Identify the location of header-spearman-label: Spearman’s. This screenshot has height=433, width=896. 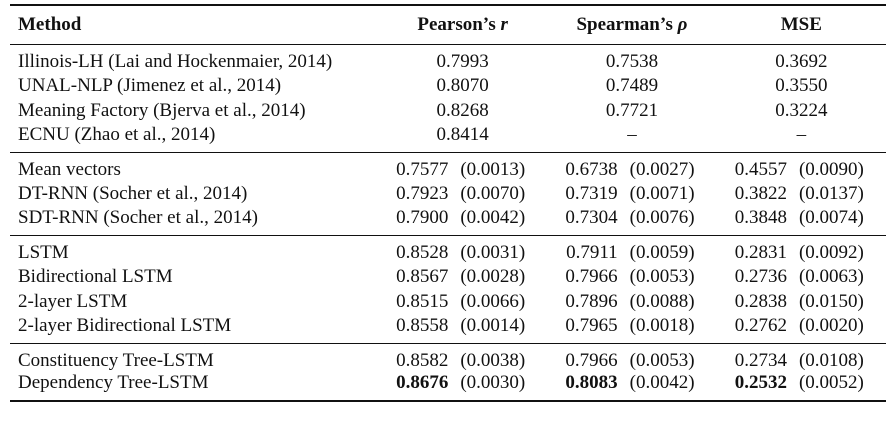
(627, 24).